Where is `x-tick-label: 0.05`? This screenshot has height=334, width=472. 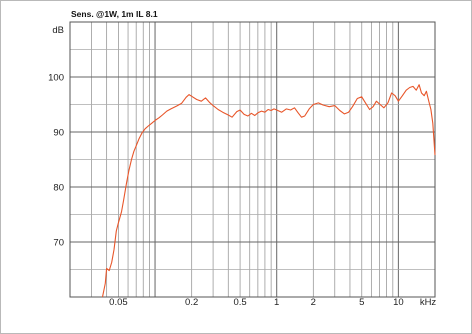 x-tick-label: 0.05 is located at coordinates (118, 302).